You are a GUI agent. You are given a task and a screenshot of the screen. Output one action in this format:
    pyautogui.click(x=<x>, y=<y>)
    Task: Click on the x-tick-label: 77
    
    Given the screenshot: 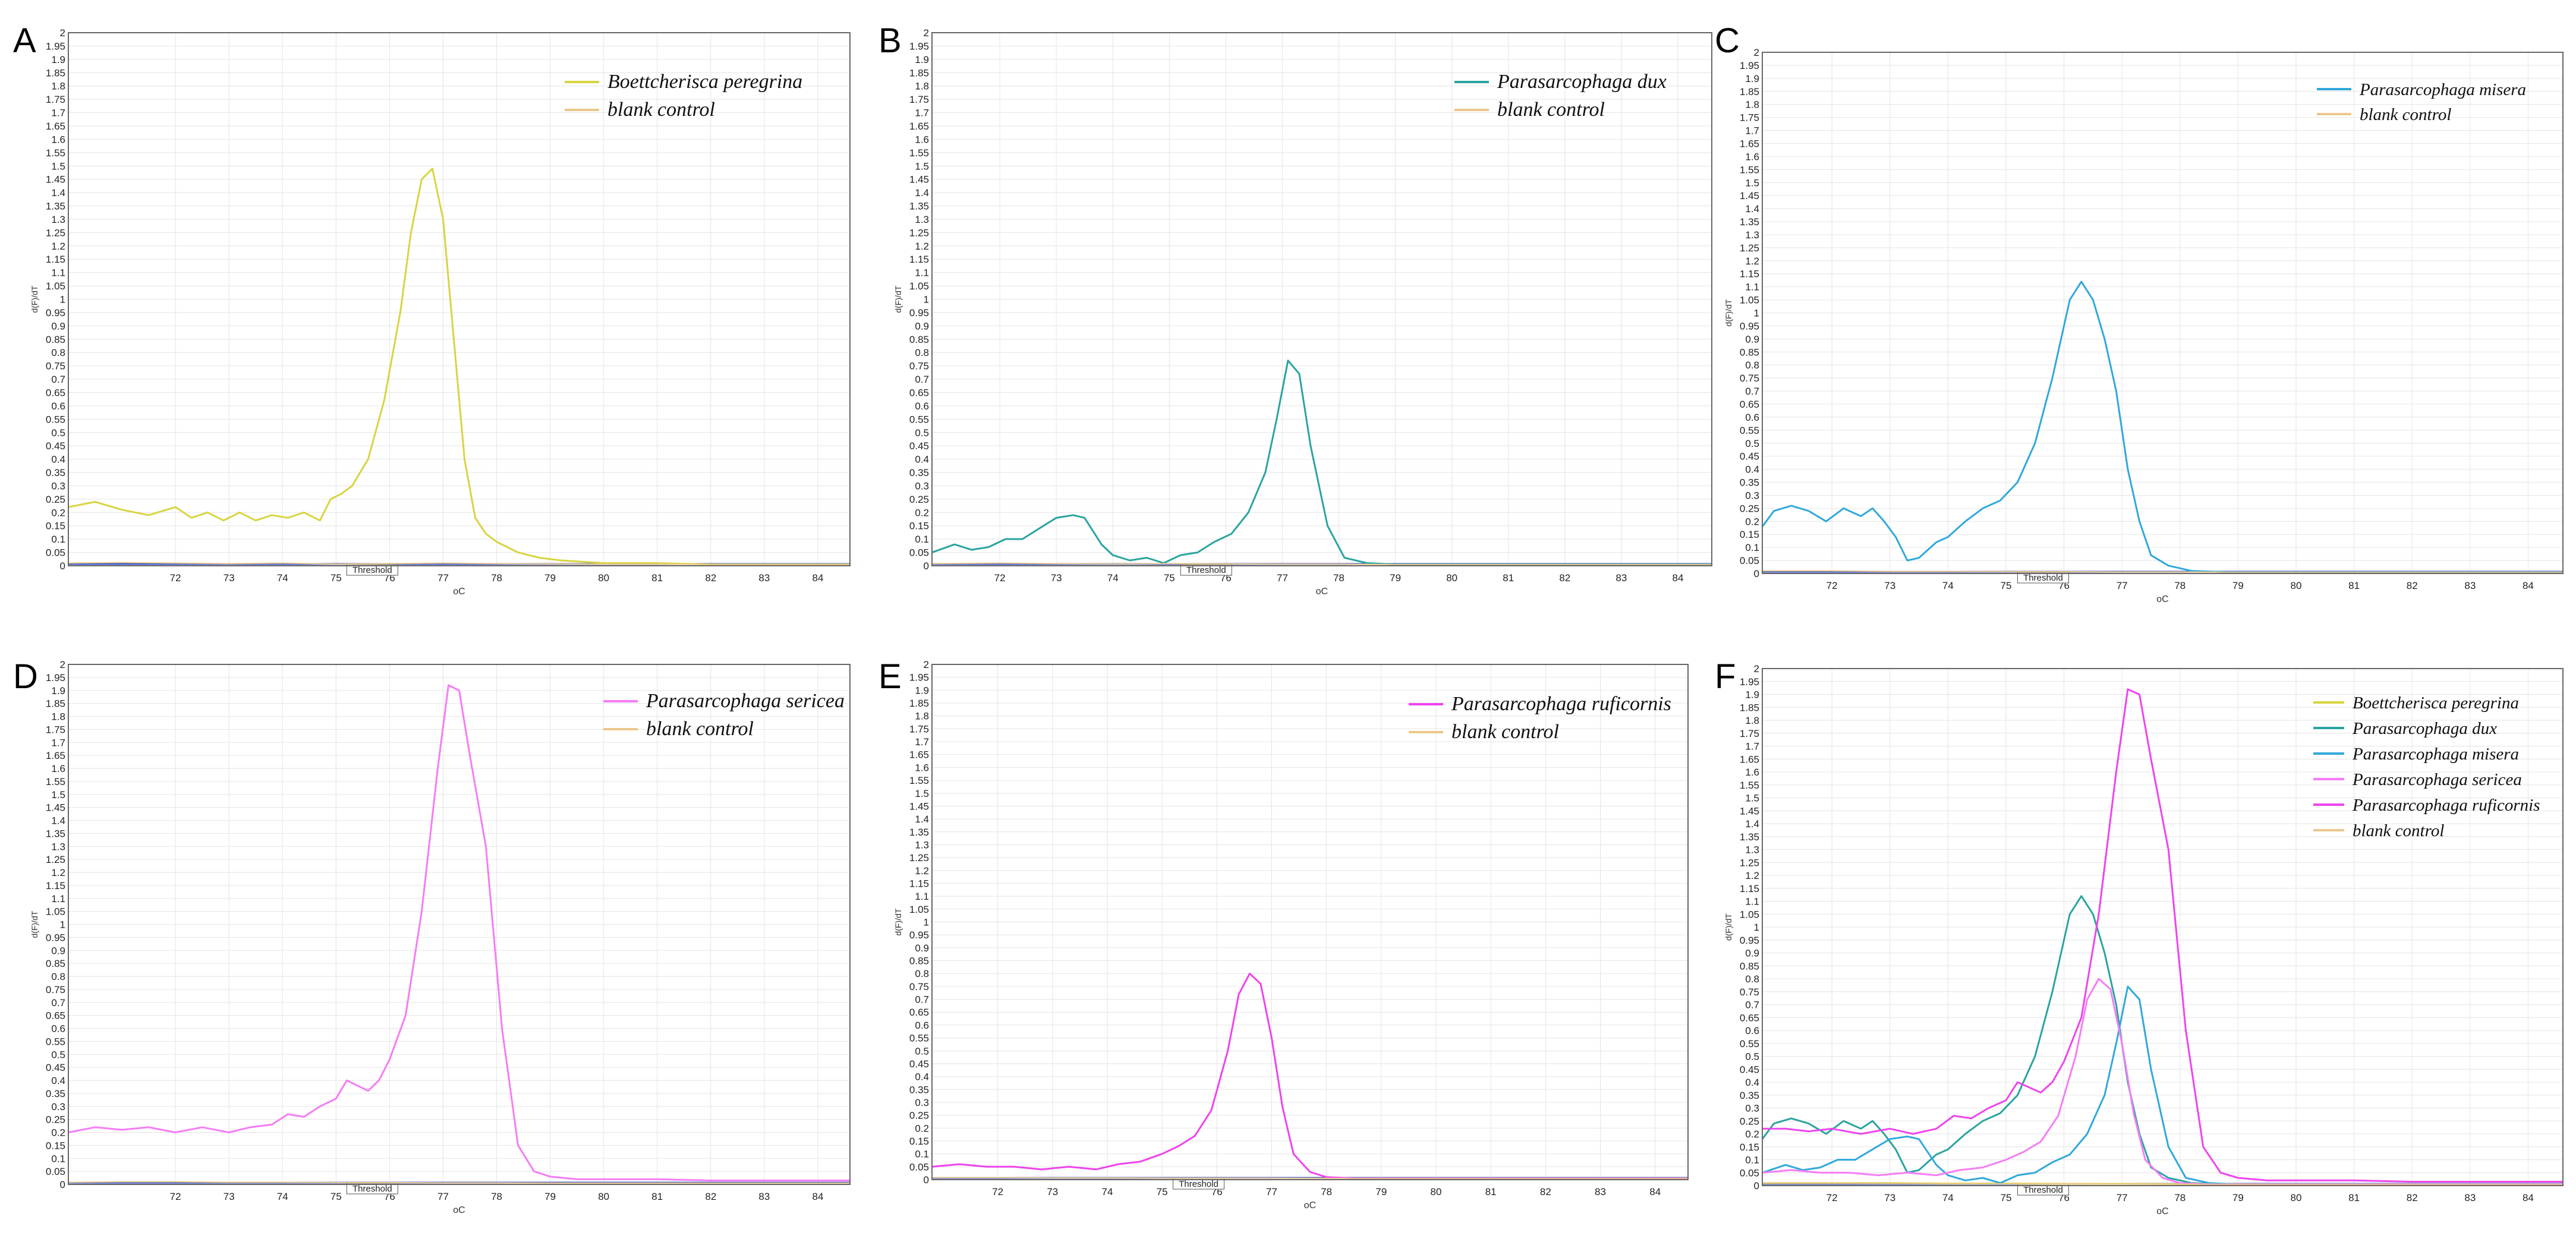 What is the action you would take?
    pyautogui.click(x=443, y=578)
    